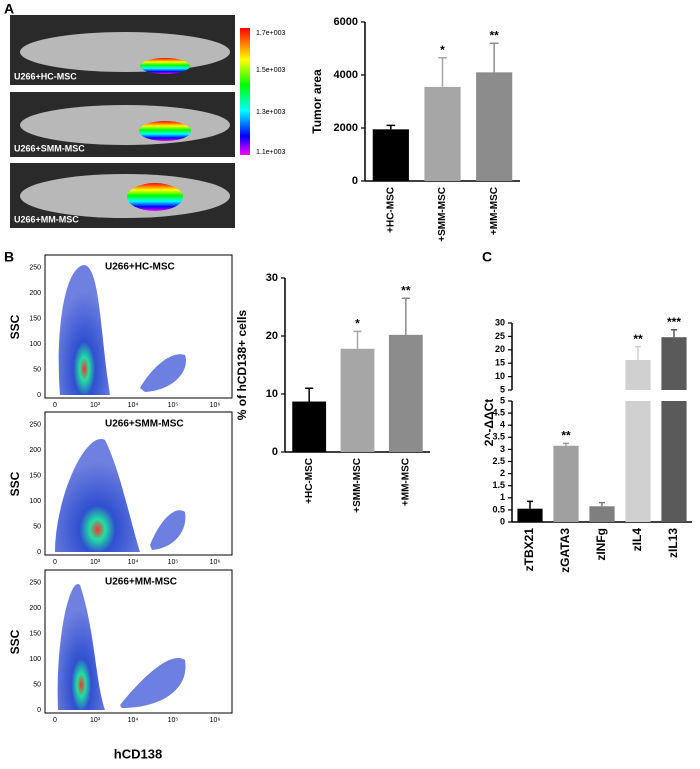 The height and width of the screenshot is (769, 700). What do you see at coordinates (140, 267) in the screenshot?
I see `image-label: U266+HC-MSC` at bounding box center [140, 267].